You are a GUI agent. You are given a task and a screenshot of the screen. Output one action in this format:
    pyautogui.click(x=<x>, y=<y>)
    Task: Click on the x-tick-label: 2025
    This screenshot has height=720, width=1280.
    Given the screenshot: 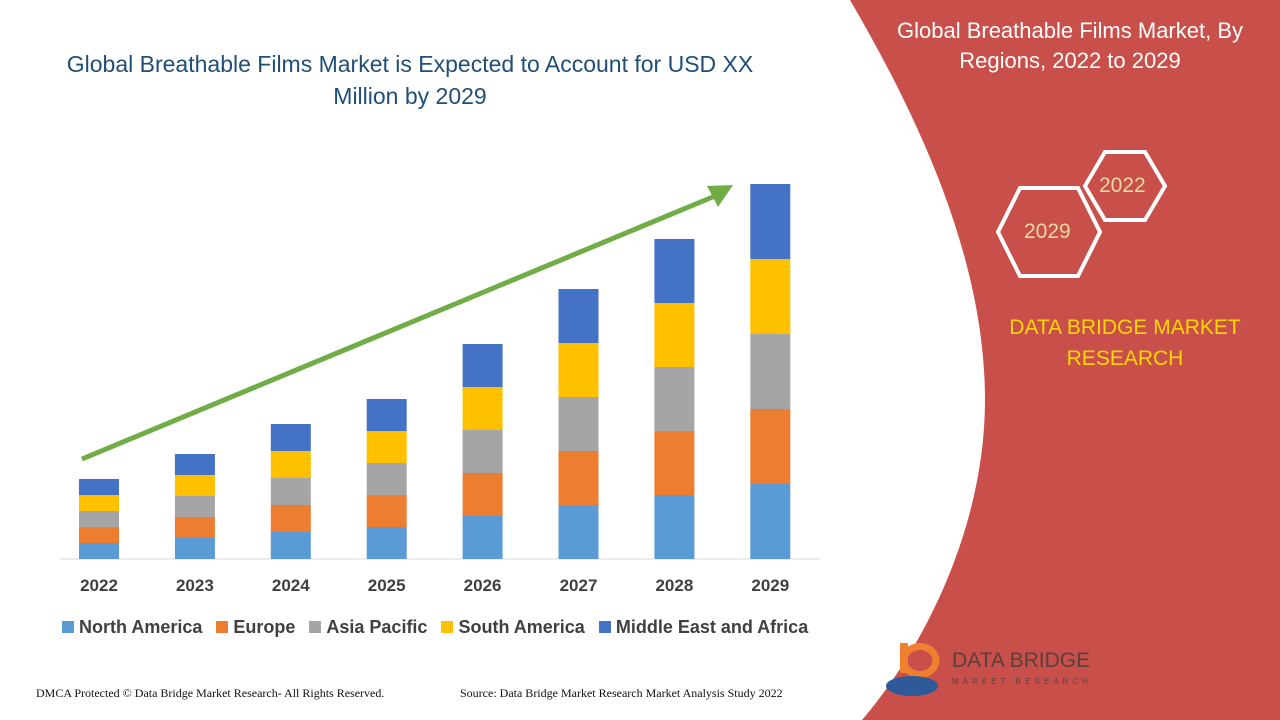 What is the action you would take?
    pyautogui.click(x=386, y=585)
    